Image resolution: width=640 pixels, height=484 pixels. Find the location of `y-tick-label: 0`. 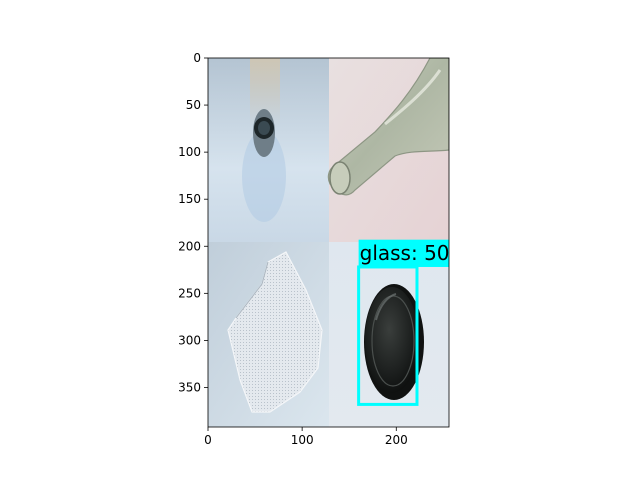

y-tick-label: 0 is located at coordinates (197, 58).